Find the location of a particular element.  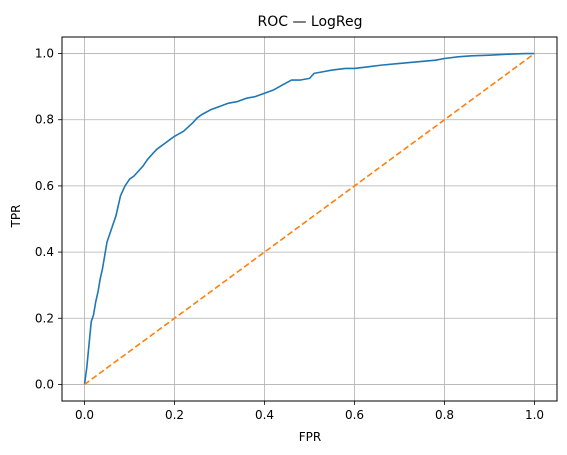

x-tick-label: 0.2 is located at coordinates (174, 415).